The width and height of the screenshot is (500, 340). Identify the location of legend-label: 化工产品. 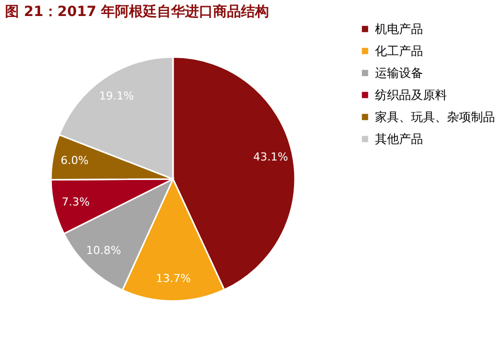
(399, 51).